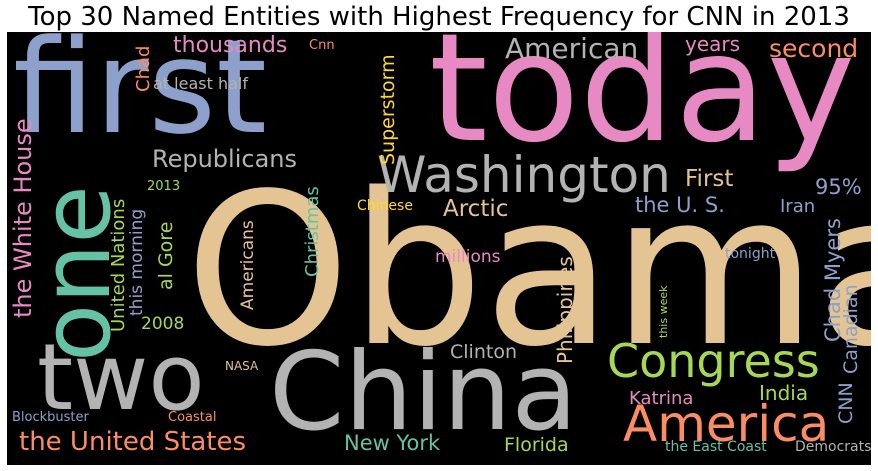 This screenshot has width=878, height=471. What do you see at coordinates (164, 186) in the screenshot?
I see `word-2013: 2013` at bounding box center [164, 186].